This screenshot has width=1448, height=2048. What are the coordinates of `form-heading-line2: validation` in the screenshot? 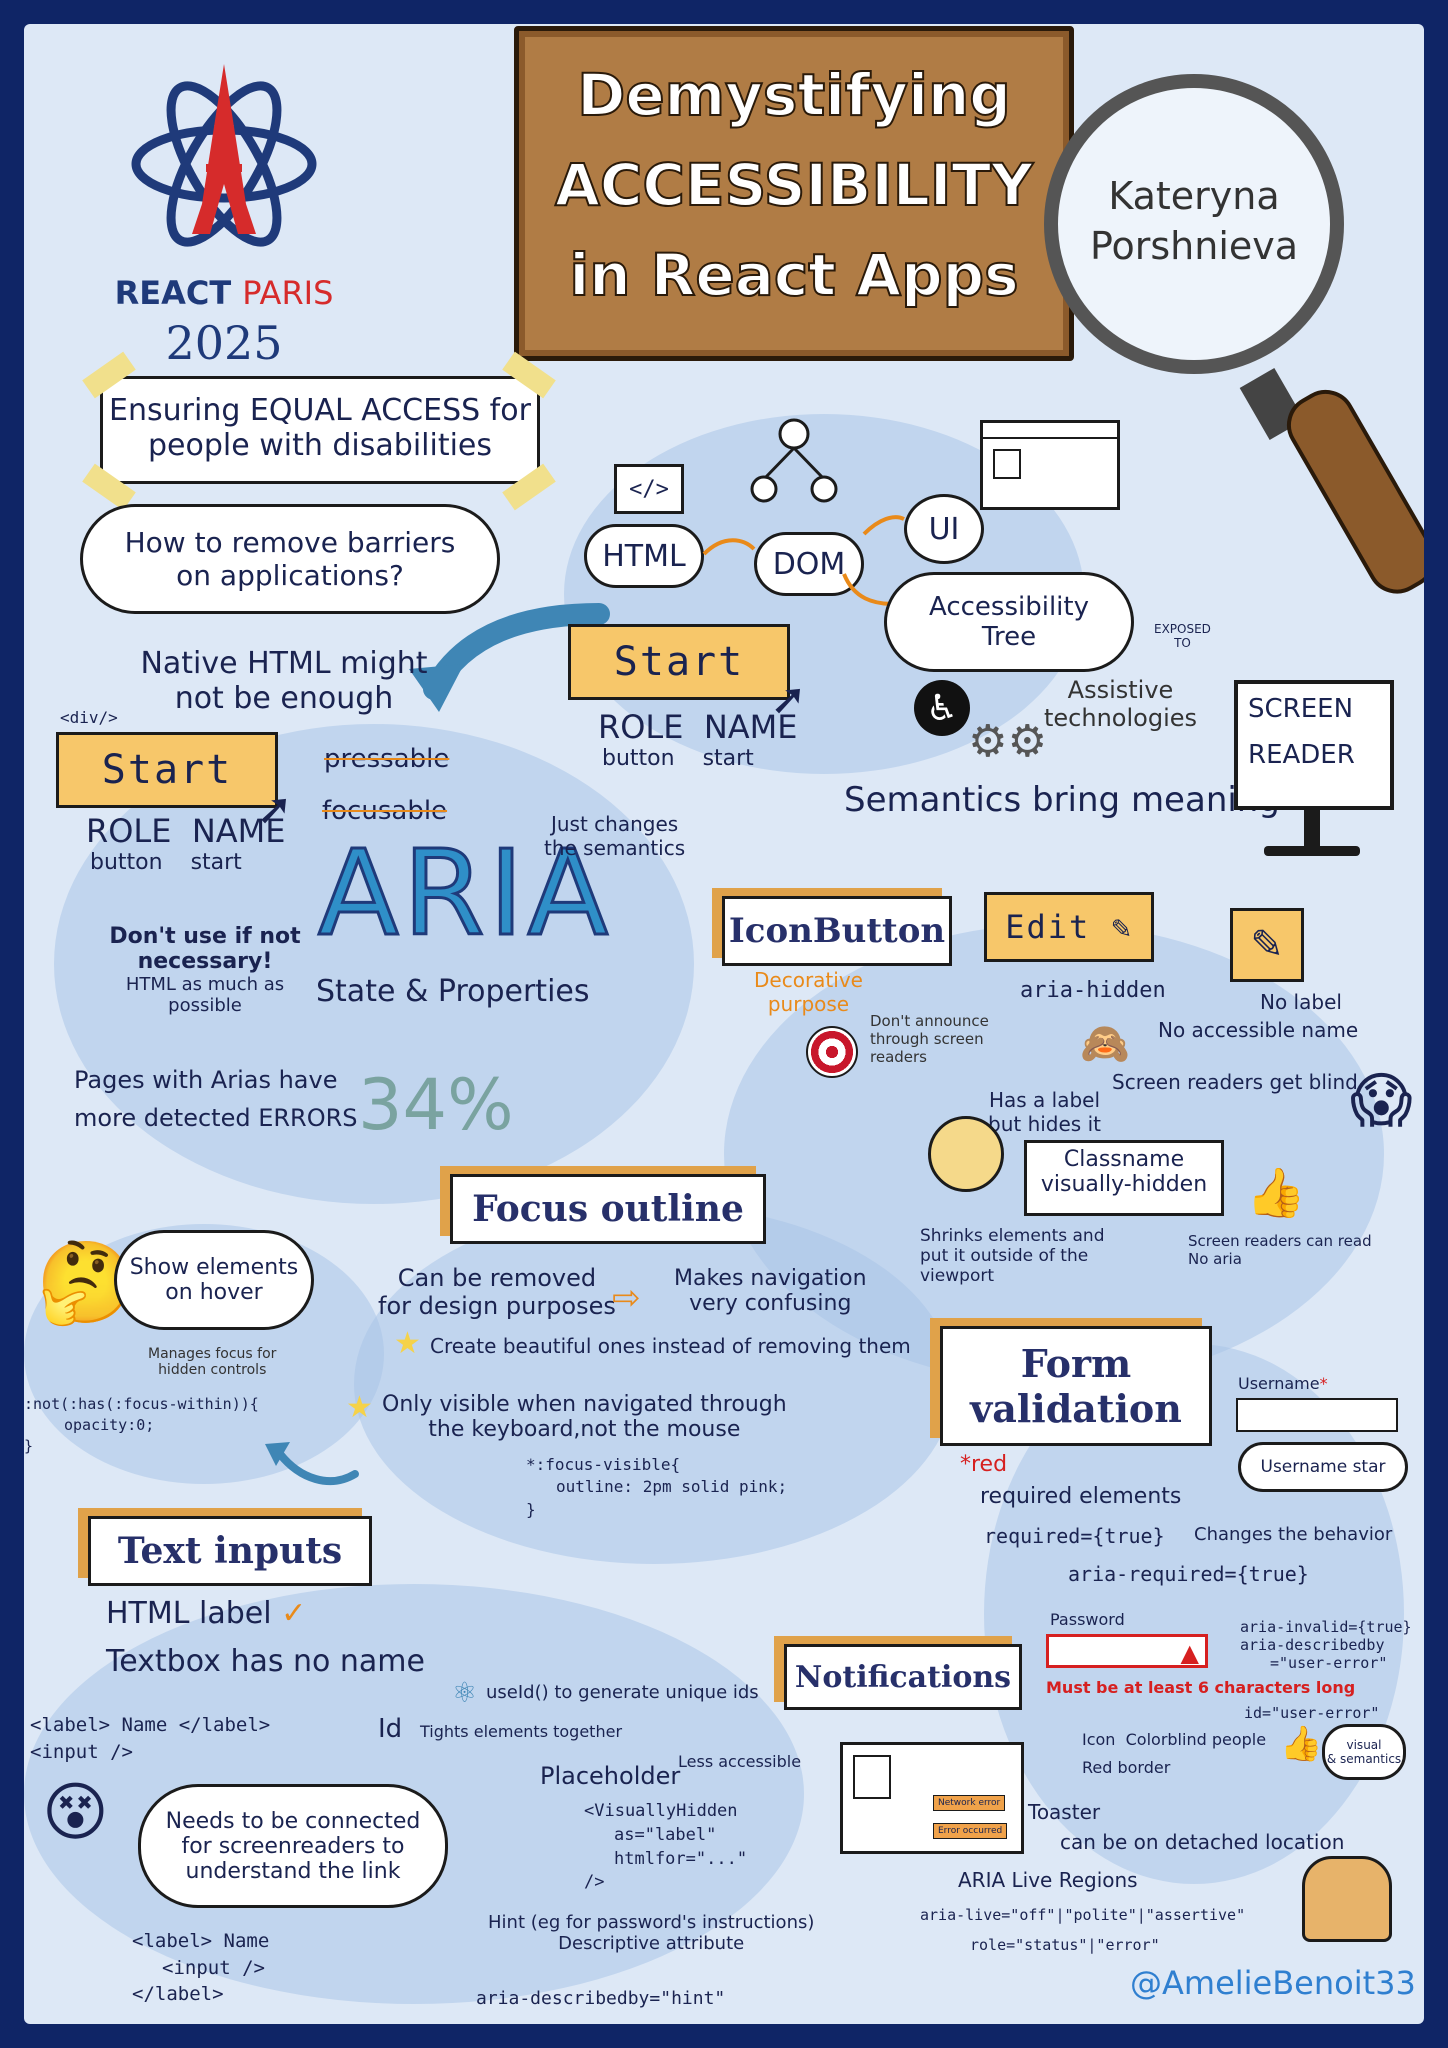 It's located at (1076, 1408).